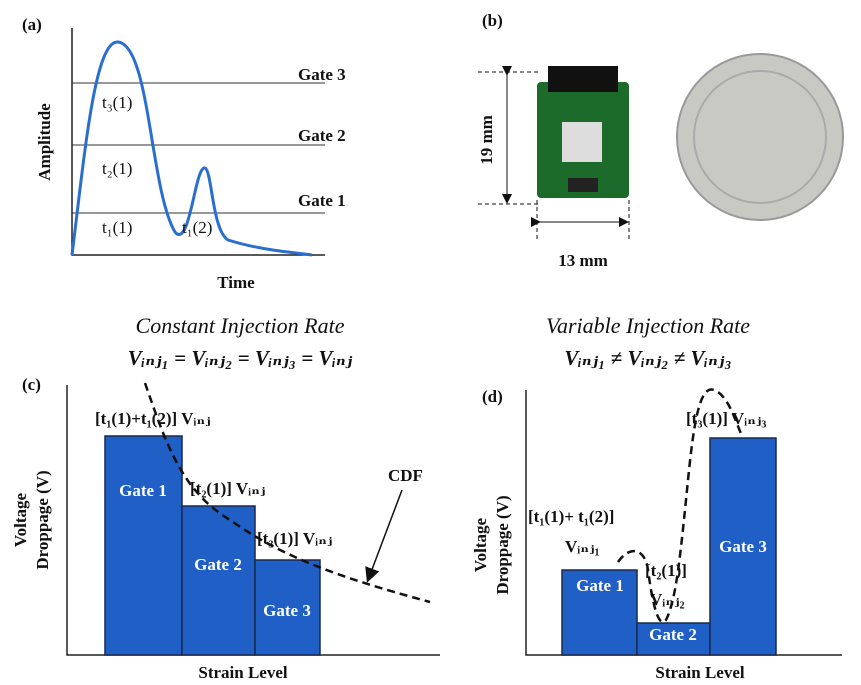  Describe the element at coordinates (680, 506) in the screenshot. I see `rate-curve` at that location.